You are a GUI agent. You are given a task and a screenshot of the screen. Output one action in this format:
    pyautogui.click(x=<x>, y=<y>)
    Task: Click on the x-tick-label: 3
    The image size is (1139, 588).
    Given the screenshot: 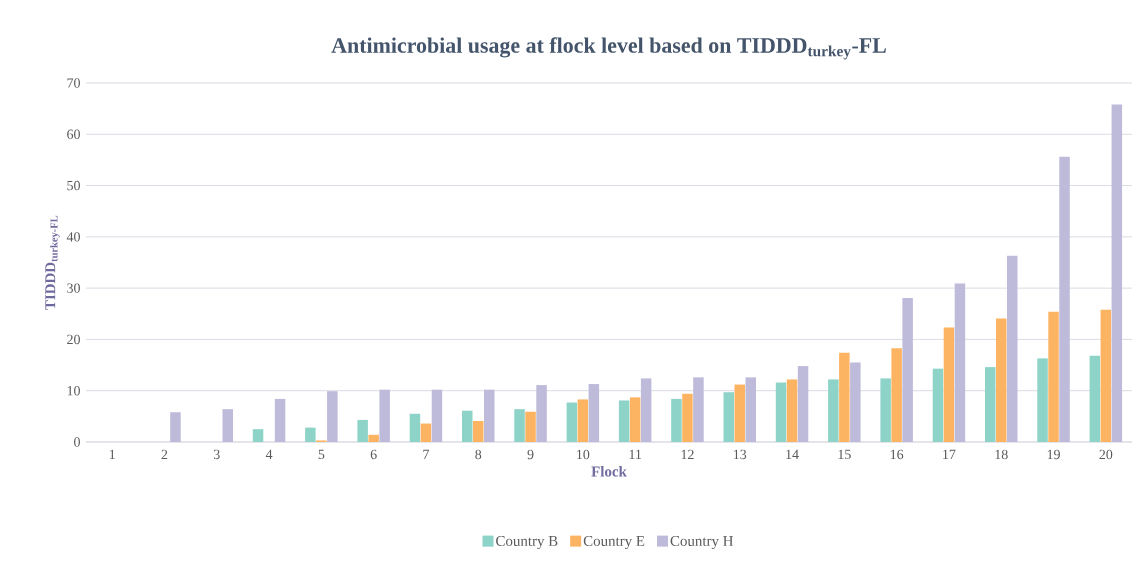 What is the action you would take?
    pyautogui.click(x=216, y=454)
    